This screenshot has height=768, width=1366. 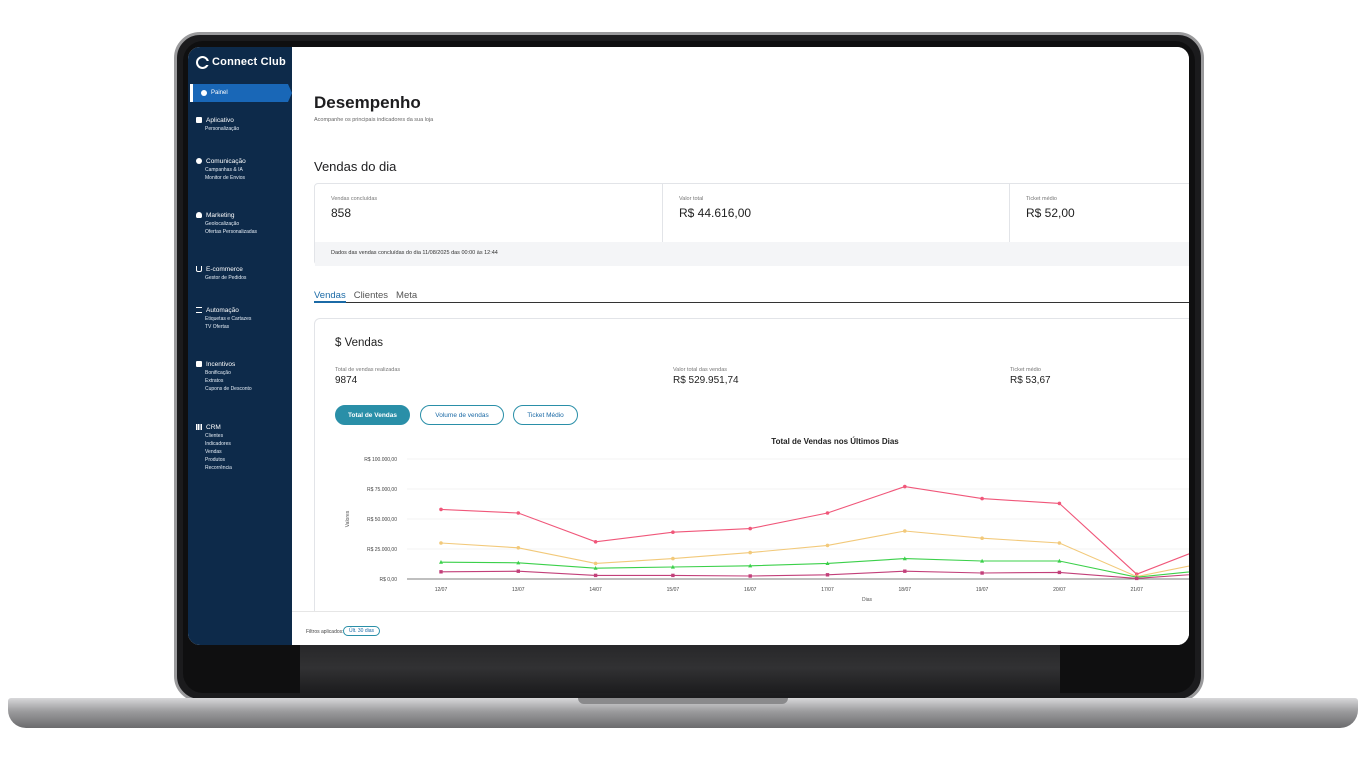 I want to click on x-tick-label: 19/07, so click(x=982, y=590).